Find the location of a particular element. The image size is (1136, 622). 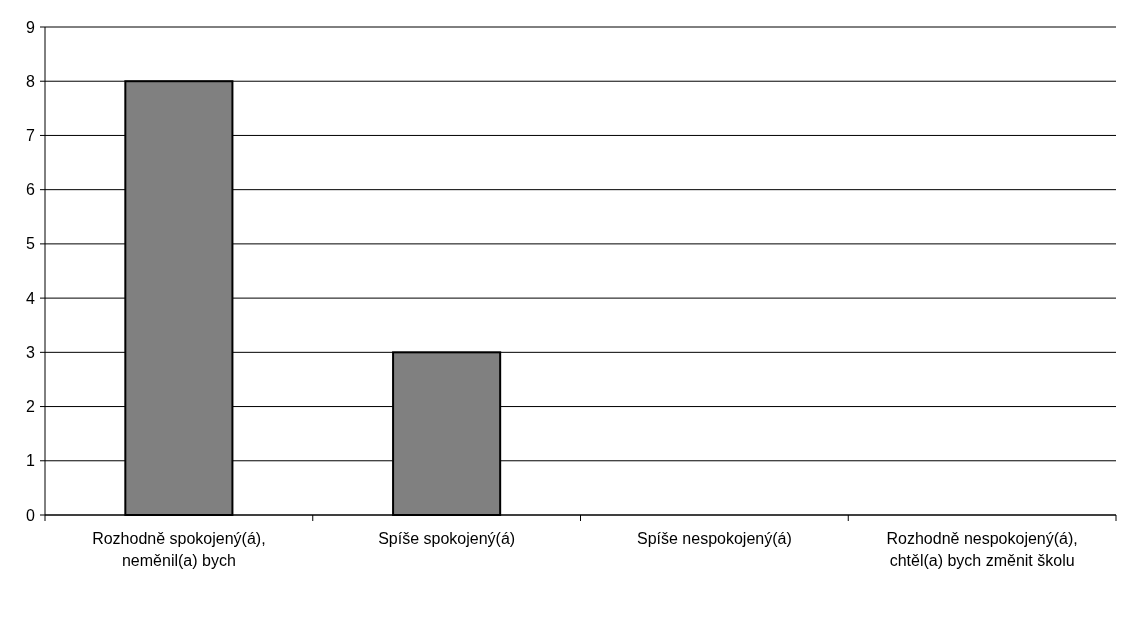

y-tick-label: 8 is located at coordinates (31, 81).